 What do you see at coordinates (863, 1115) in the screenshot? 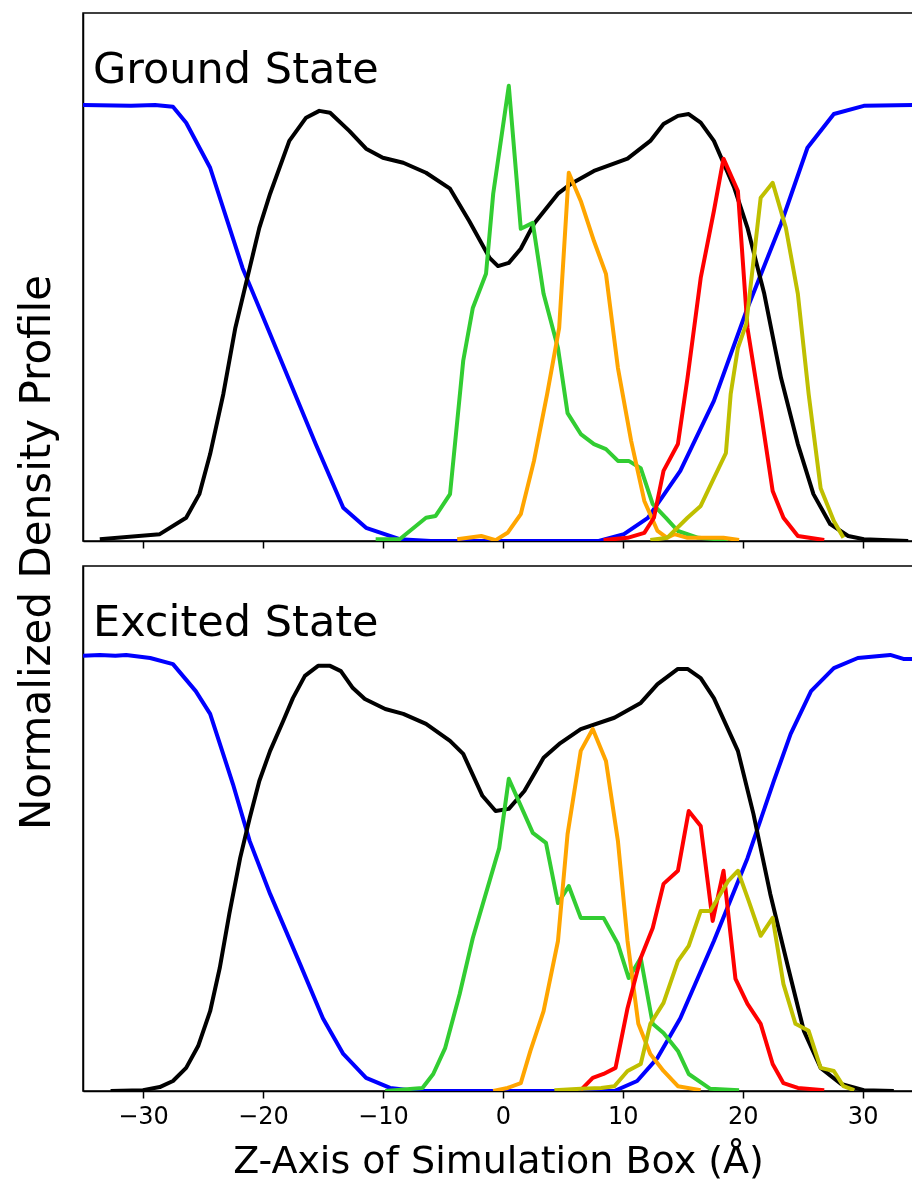
I see `x-tick-label: 30` at bounding box center [863, 1115].